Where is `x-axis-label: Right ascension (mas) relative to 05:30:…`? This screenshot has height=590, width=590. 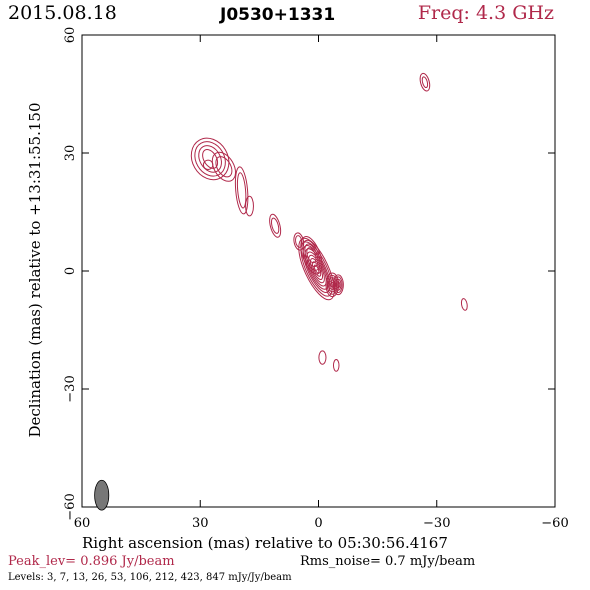 x-axis-label: Right ascension (mas) relative to 05:30:… is located at coordinates (265, 543).